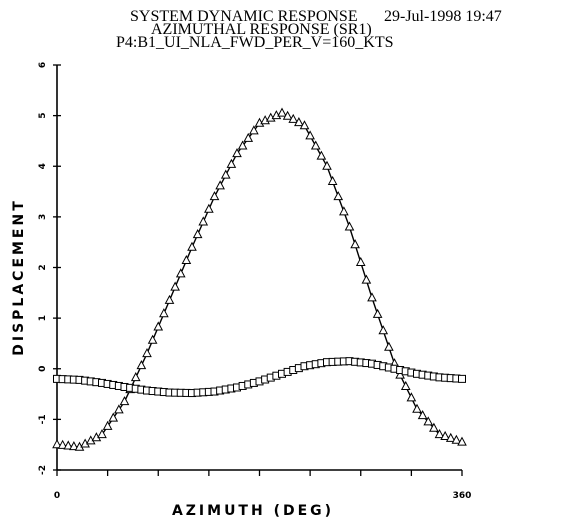  Describe the element at coordinates (43, 217) in the screenshot. I see `y-tick-label: 3` at that location.